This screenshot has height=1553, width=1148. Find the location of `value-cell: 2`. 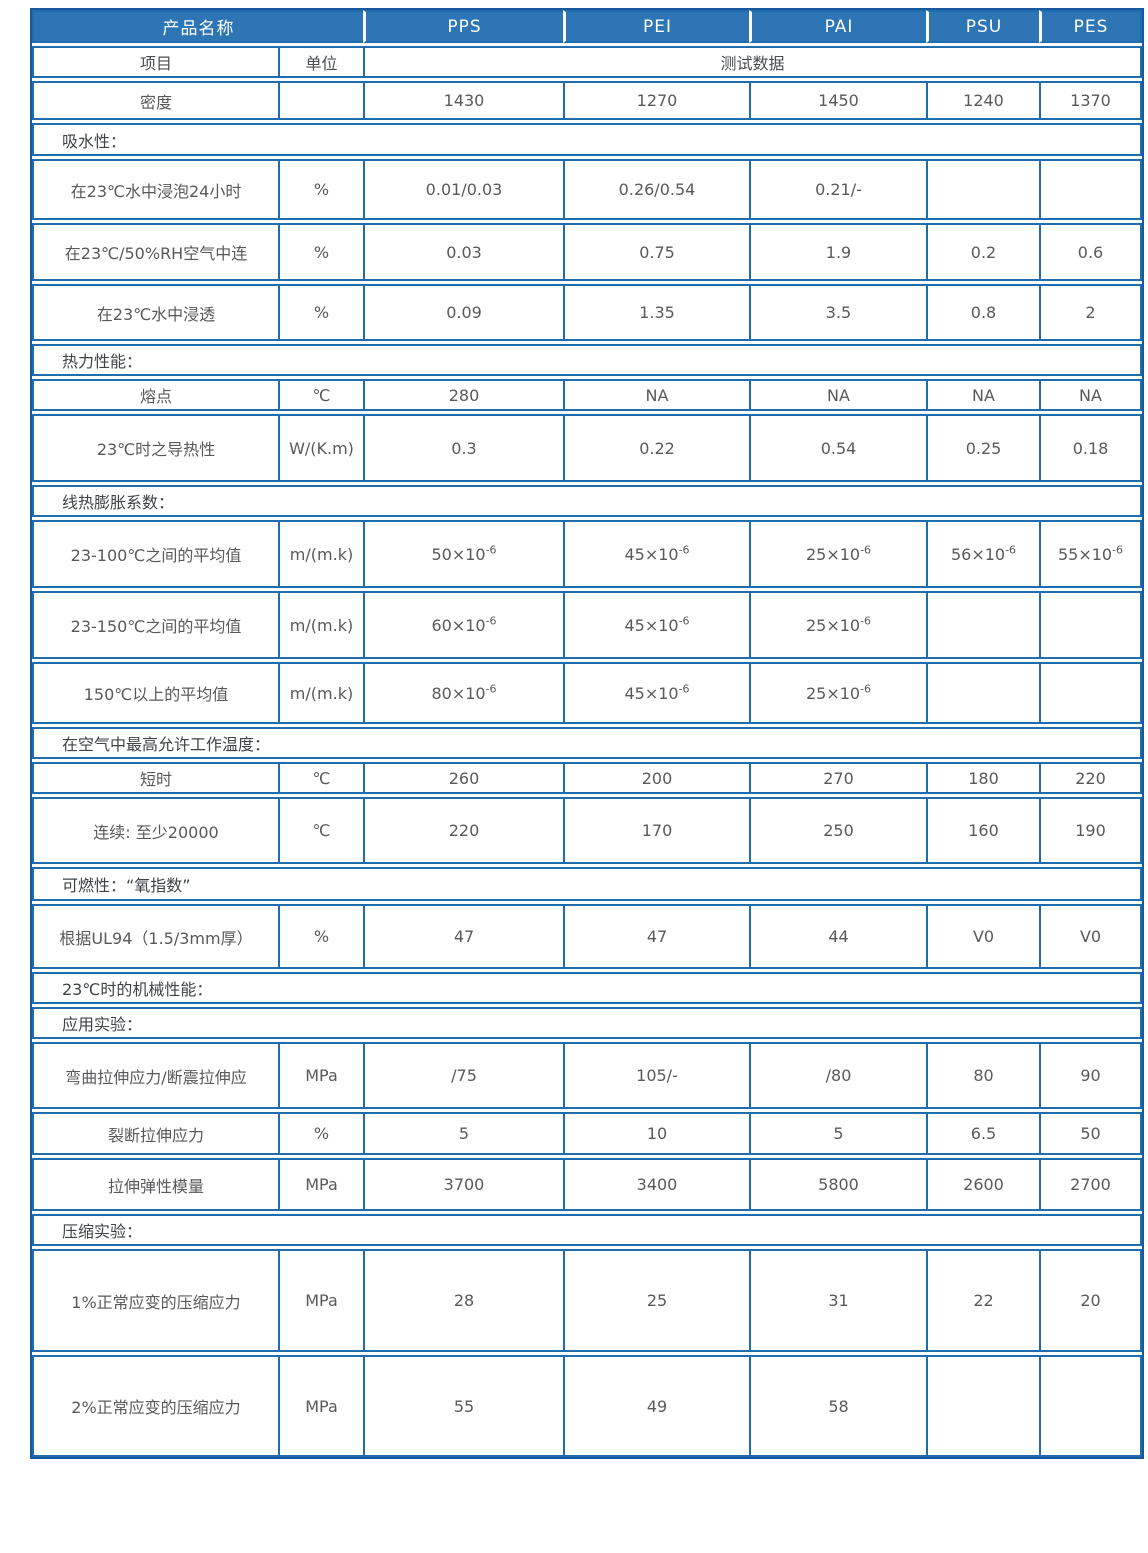

value-cell: 2 is located at coordinates (1090, 312).